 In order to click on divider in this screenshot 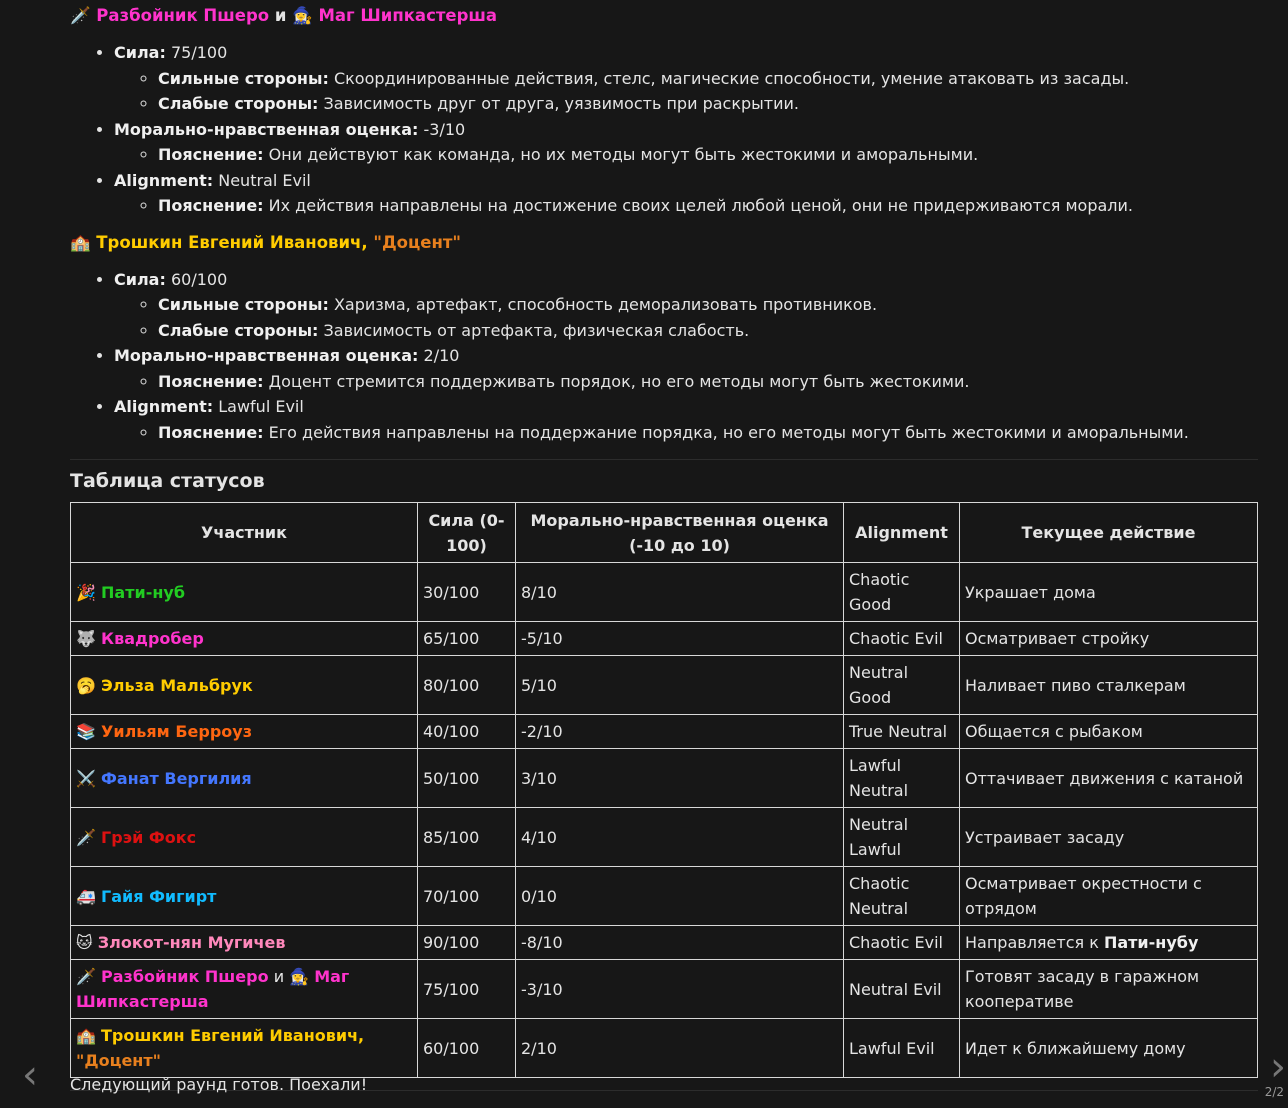, I will do `click(664, 459)`.